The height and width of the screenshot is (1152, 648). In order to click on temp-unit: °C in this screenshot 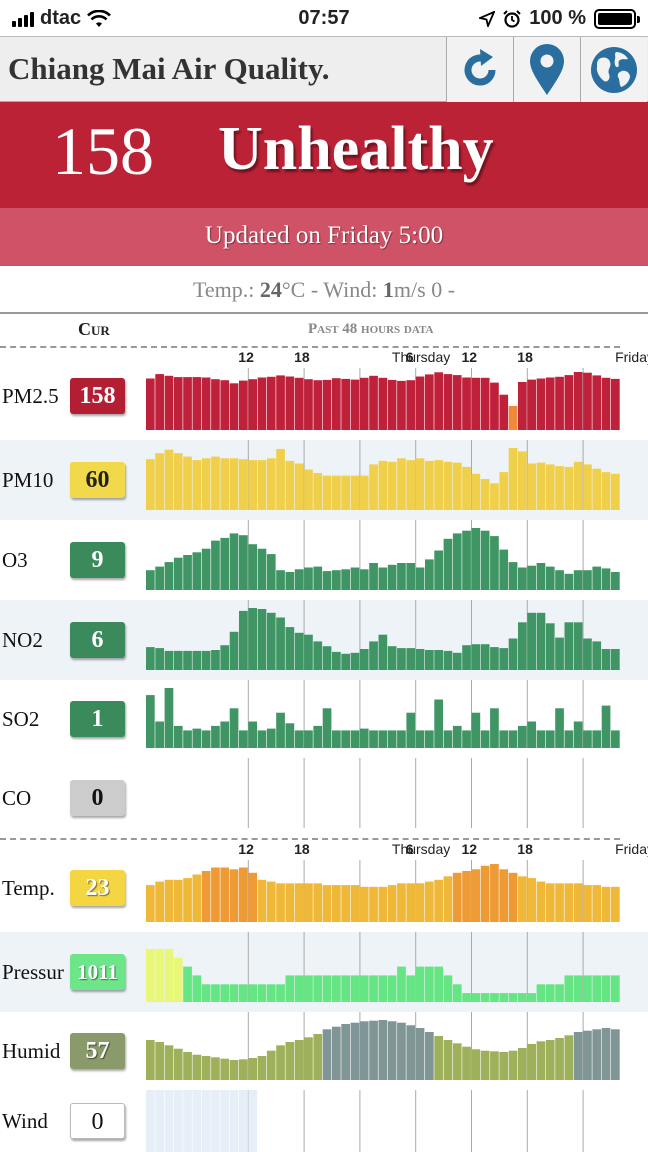, I will do `click(293, 289)`.